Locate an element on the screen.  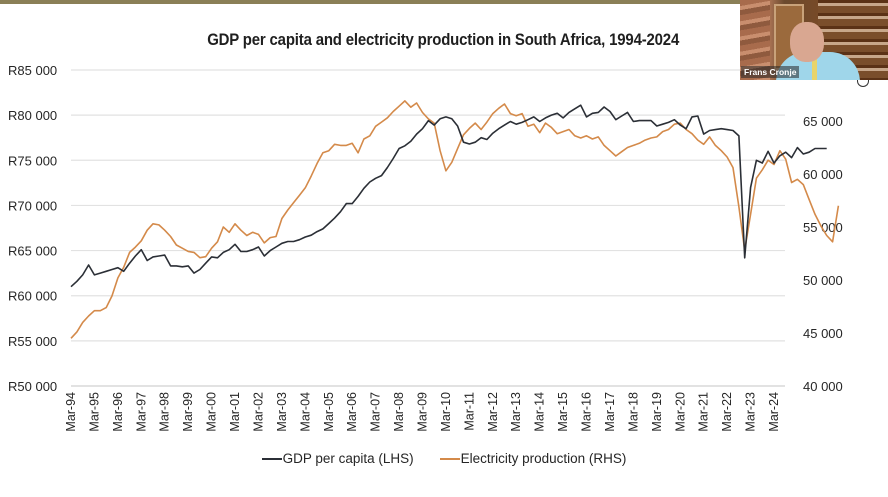
y-left-tick-label: R60 000 is located at coordinates (32, 296).